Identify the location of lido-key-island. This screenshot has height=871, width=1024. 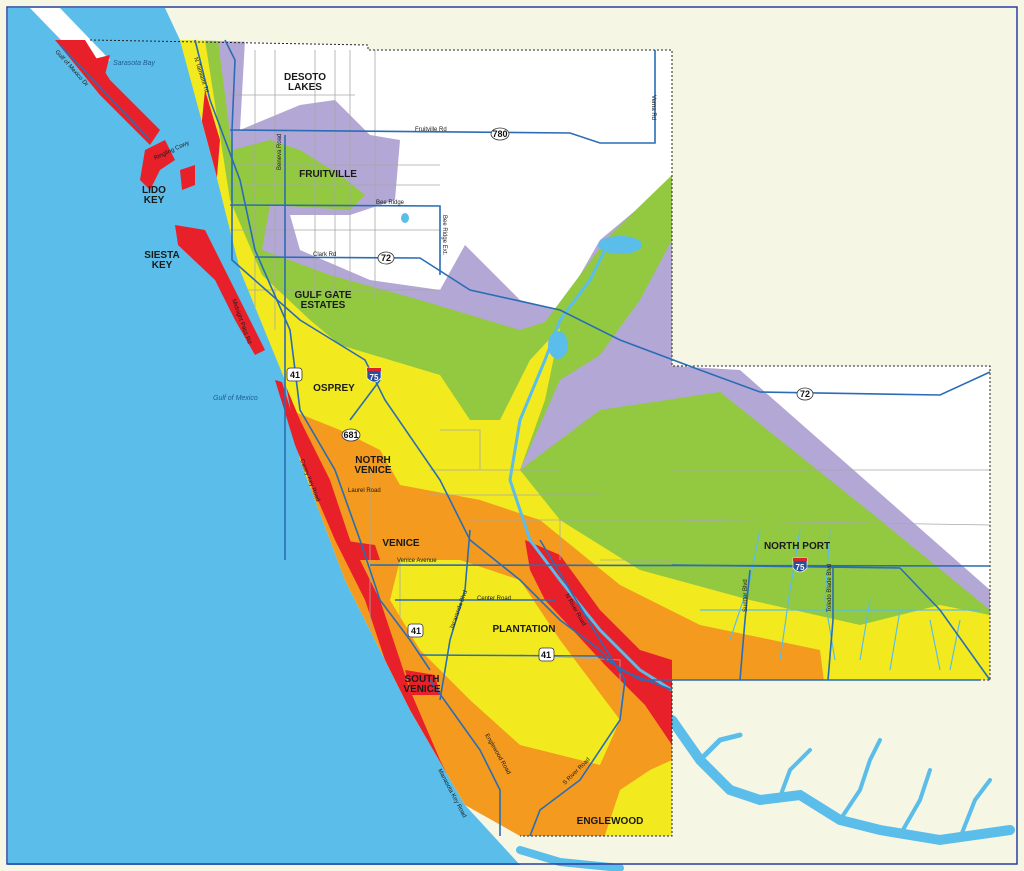
(157, 165).